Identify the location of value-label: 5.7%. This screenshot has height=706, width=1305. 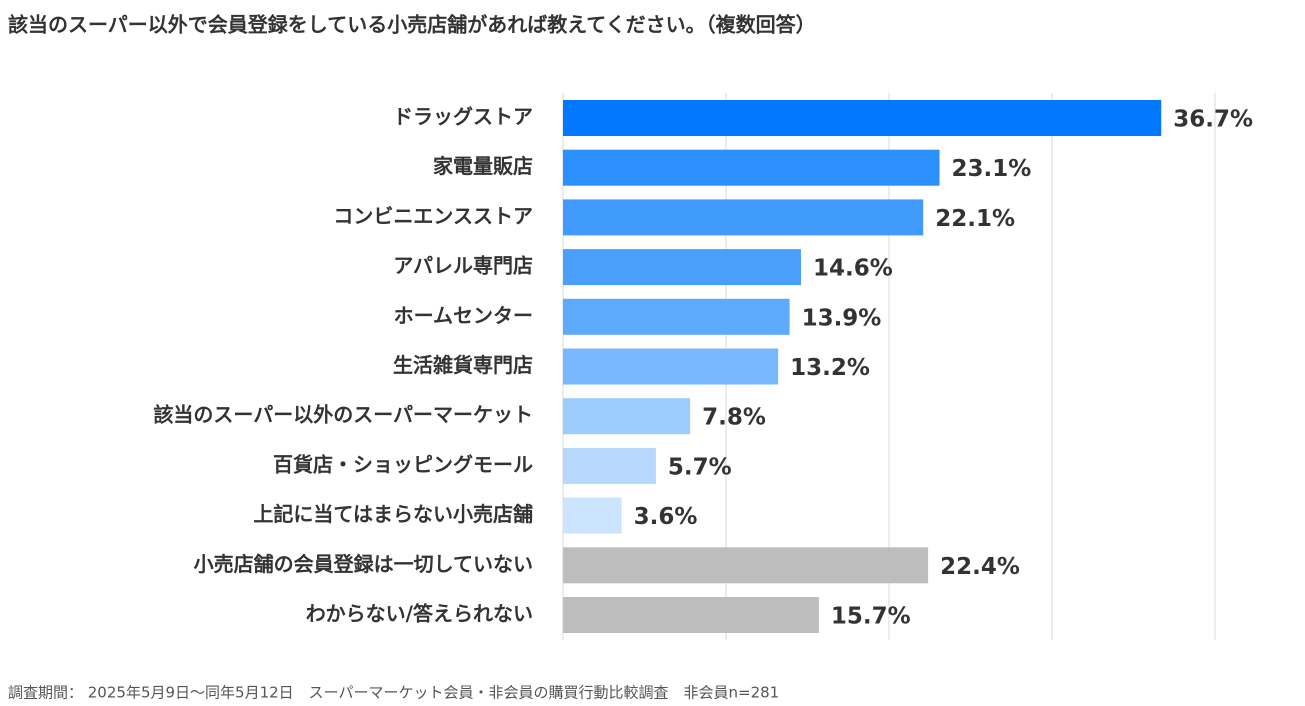
(700, 467).